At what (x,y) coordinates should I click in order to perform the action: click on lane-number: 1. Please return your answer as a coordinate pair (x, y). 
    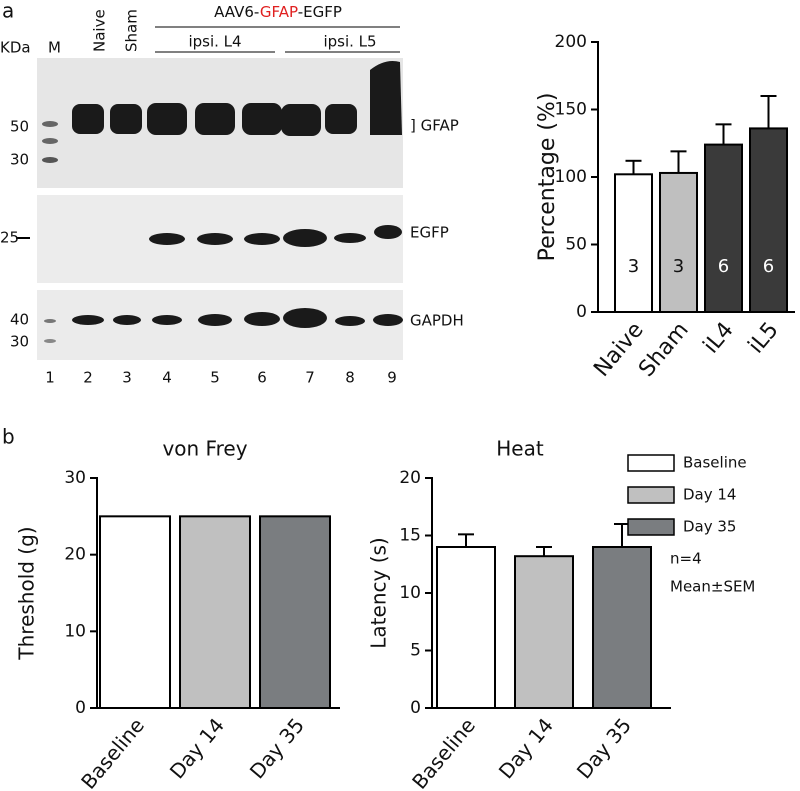
    Looking at the image, I should click on (50, 378).